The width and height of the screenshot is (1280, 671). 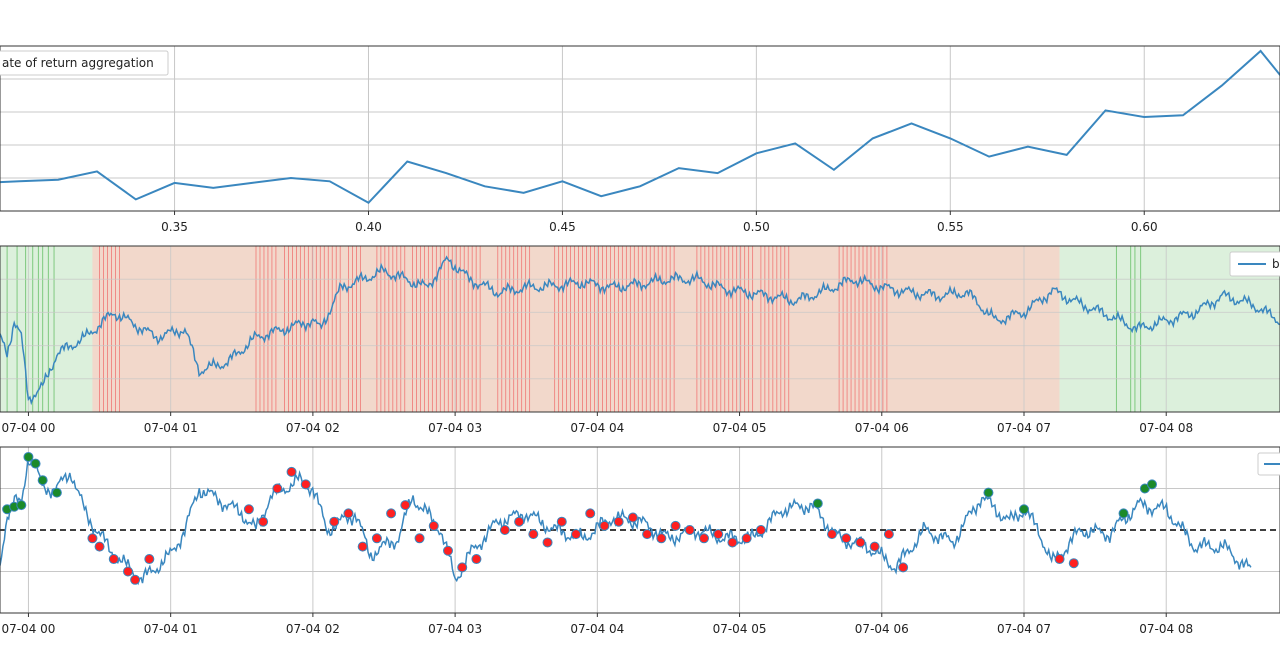 What do you see at coordinates (368, 227) in the screenshot?
I see `top-x-tick-label-1: 0.40` at bounding box center [368, 227].